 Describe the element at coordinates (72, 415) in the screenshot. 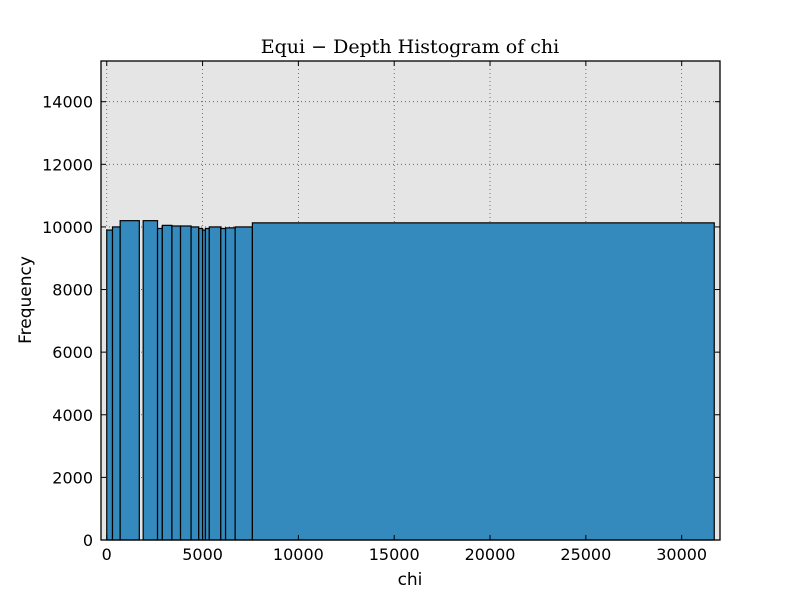

I see `y-tick-label: 4000` at that location.